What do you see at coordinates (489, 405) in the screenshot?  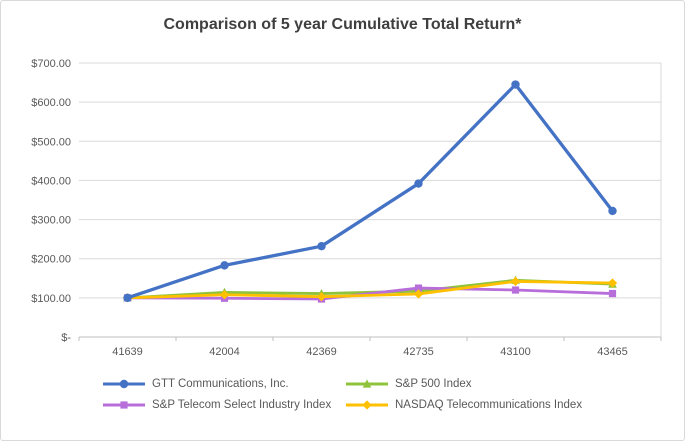 I see `legend-label: NASDAQ Telecommunications Index` at bounding box center [489, 405].